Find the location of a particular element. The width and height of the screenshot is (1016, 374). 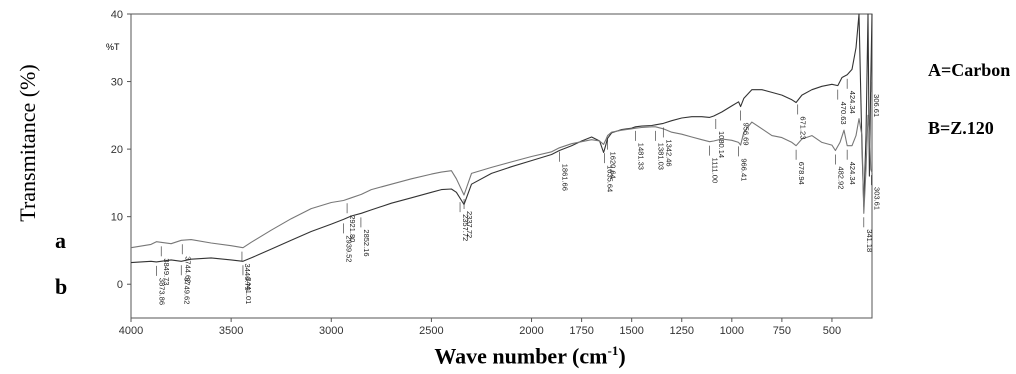

peak-label: 1342.46 is located at coordinates (668, 152).